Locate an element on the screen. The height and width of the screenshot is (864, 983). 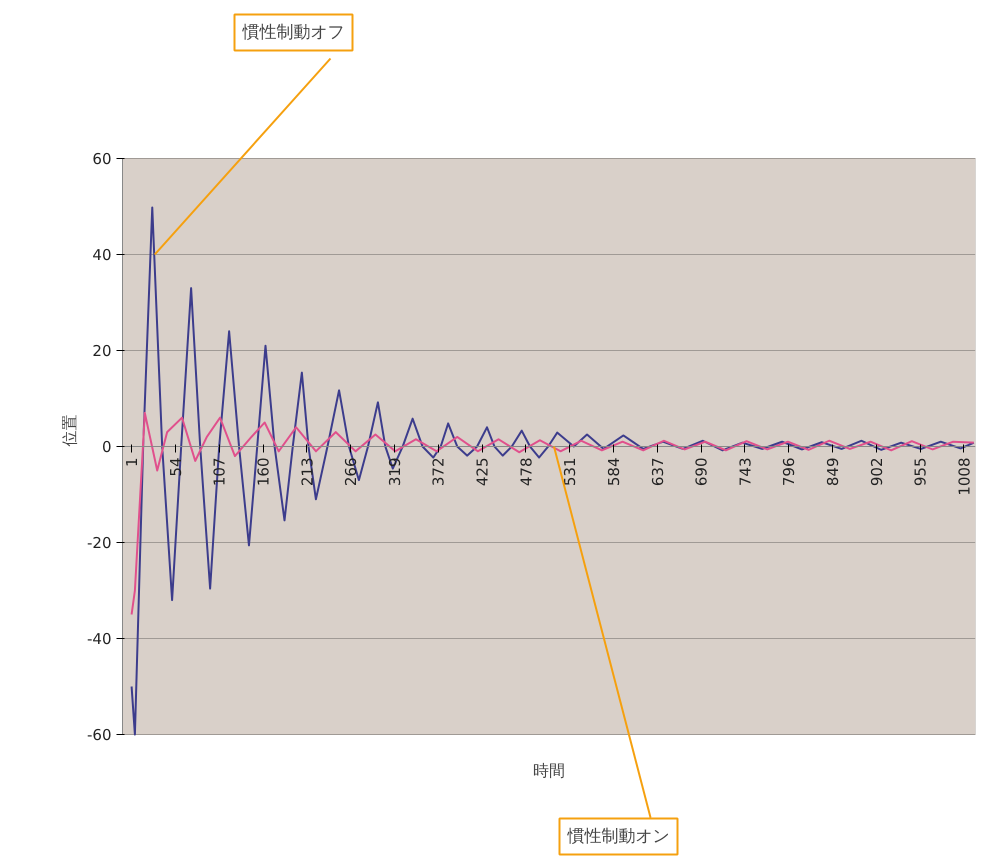
y-tick-label: 60 is located at coordinates (102, 159).